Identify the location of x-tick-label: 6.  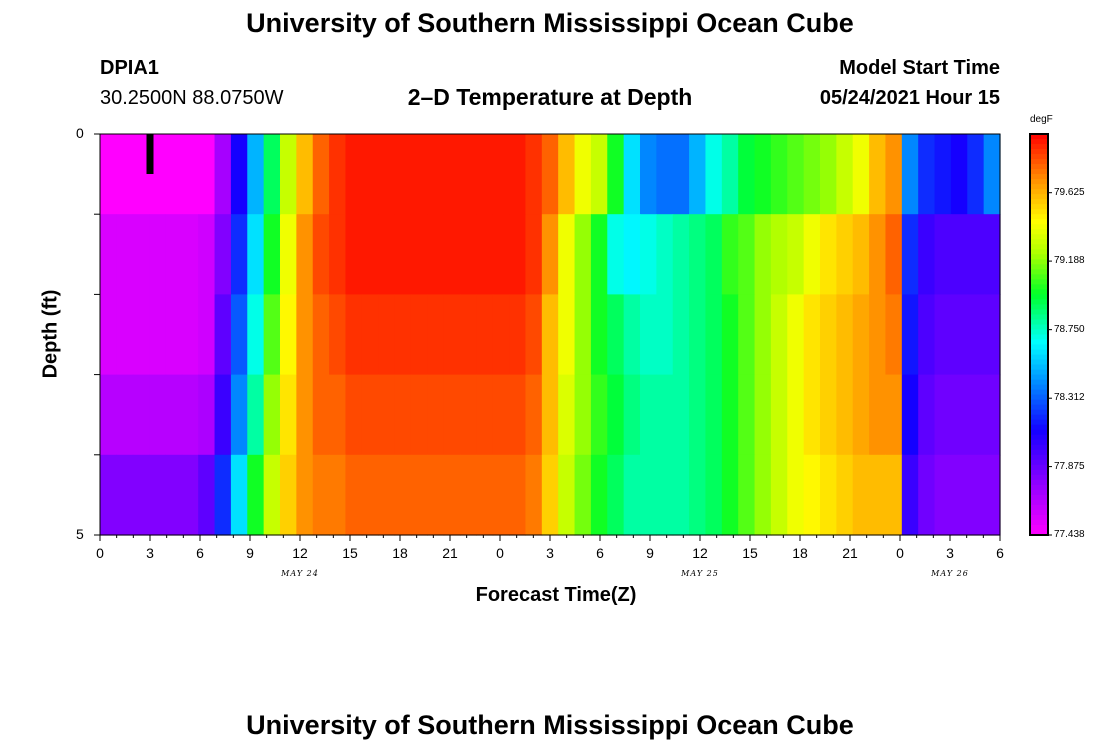
(200, 553).